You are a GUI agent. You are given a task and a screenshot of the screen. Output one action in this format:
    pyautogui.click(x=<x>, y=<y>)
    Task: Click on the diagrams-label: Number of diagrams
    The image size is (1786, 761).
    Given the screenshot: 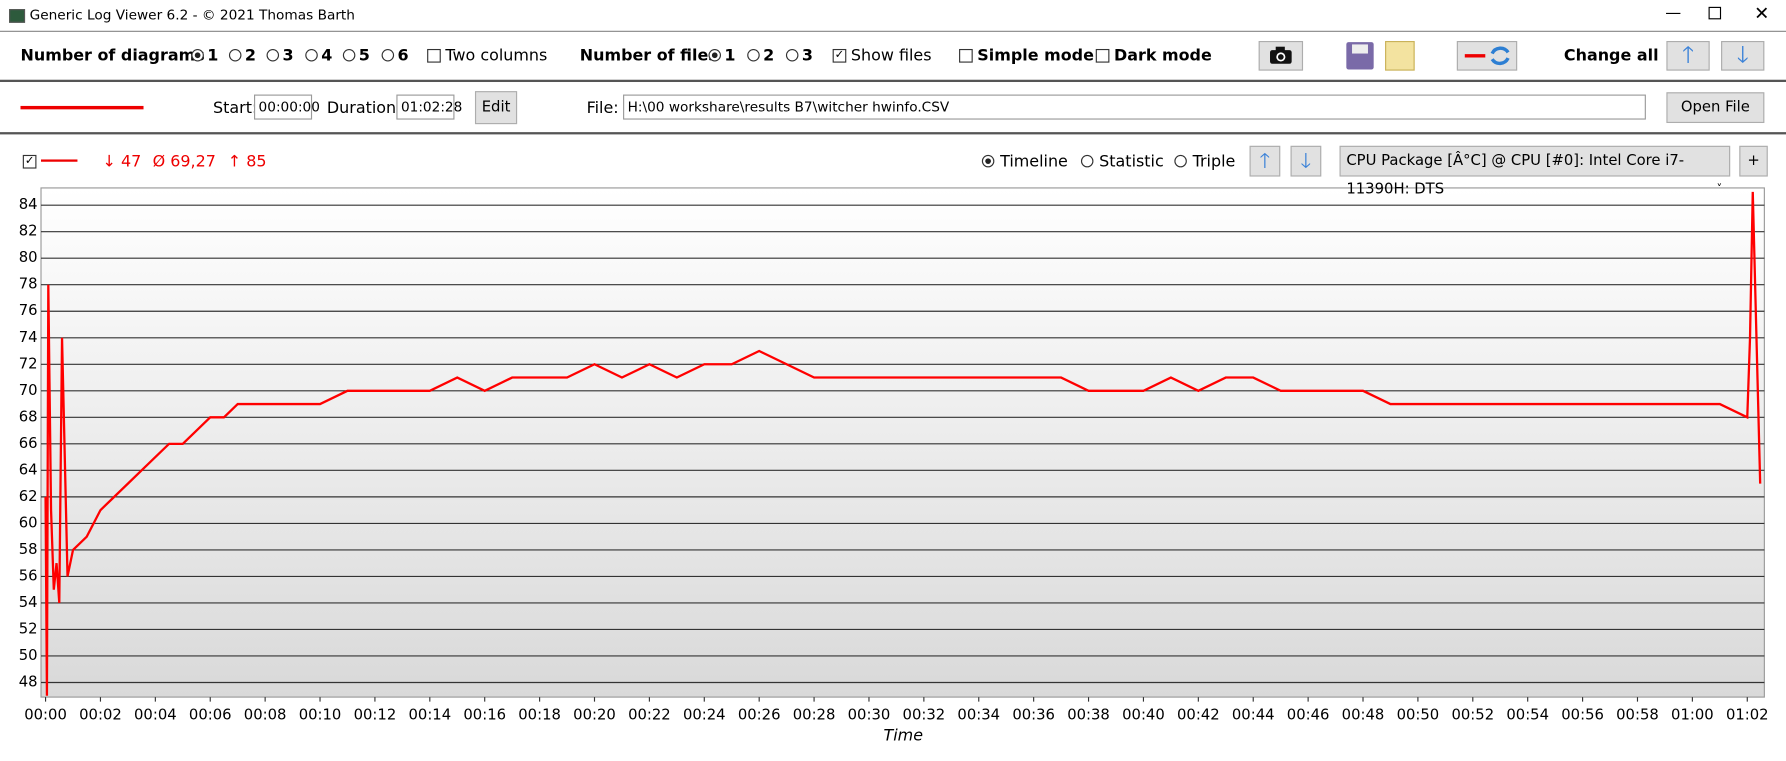 What is the action you would take?
    pyautogui.click(x=112, y=55)
    